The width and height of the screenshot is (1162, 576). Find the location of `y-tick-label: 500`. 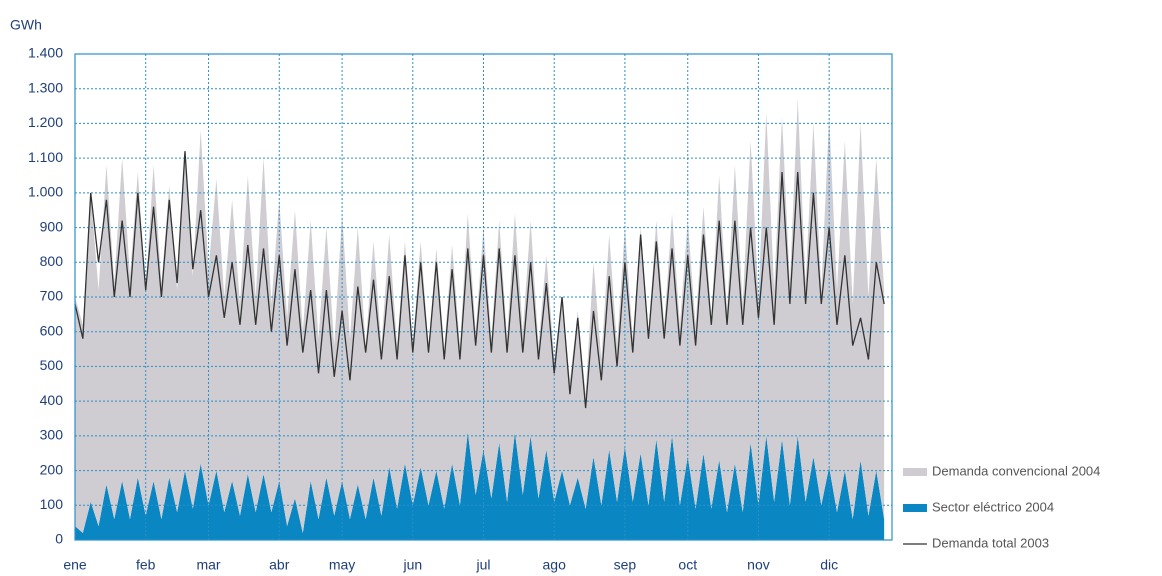

y-tick-label: 500 is located at coordinates (52, 365).